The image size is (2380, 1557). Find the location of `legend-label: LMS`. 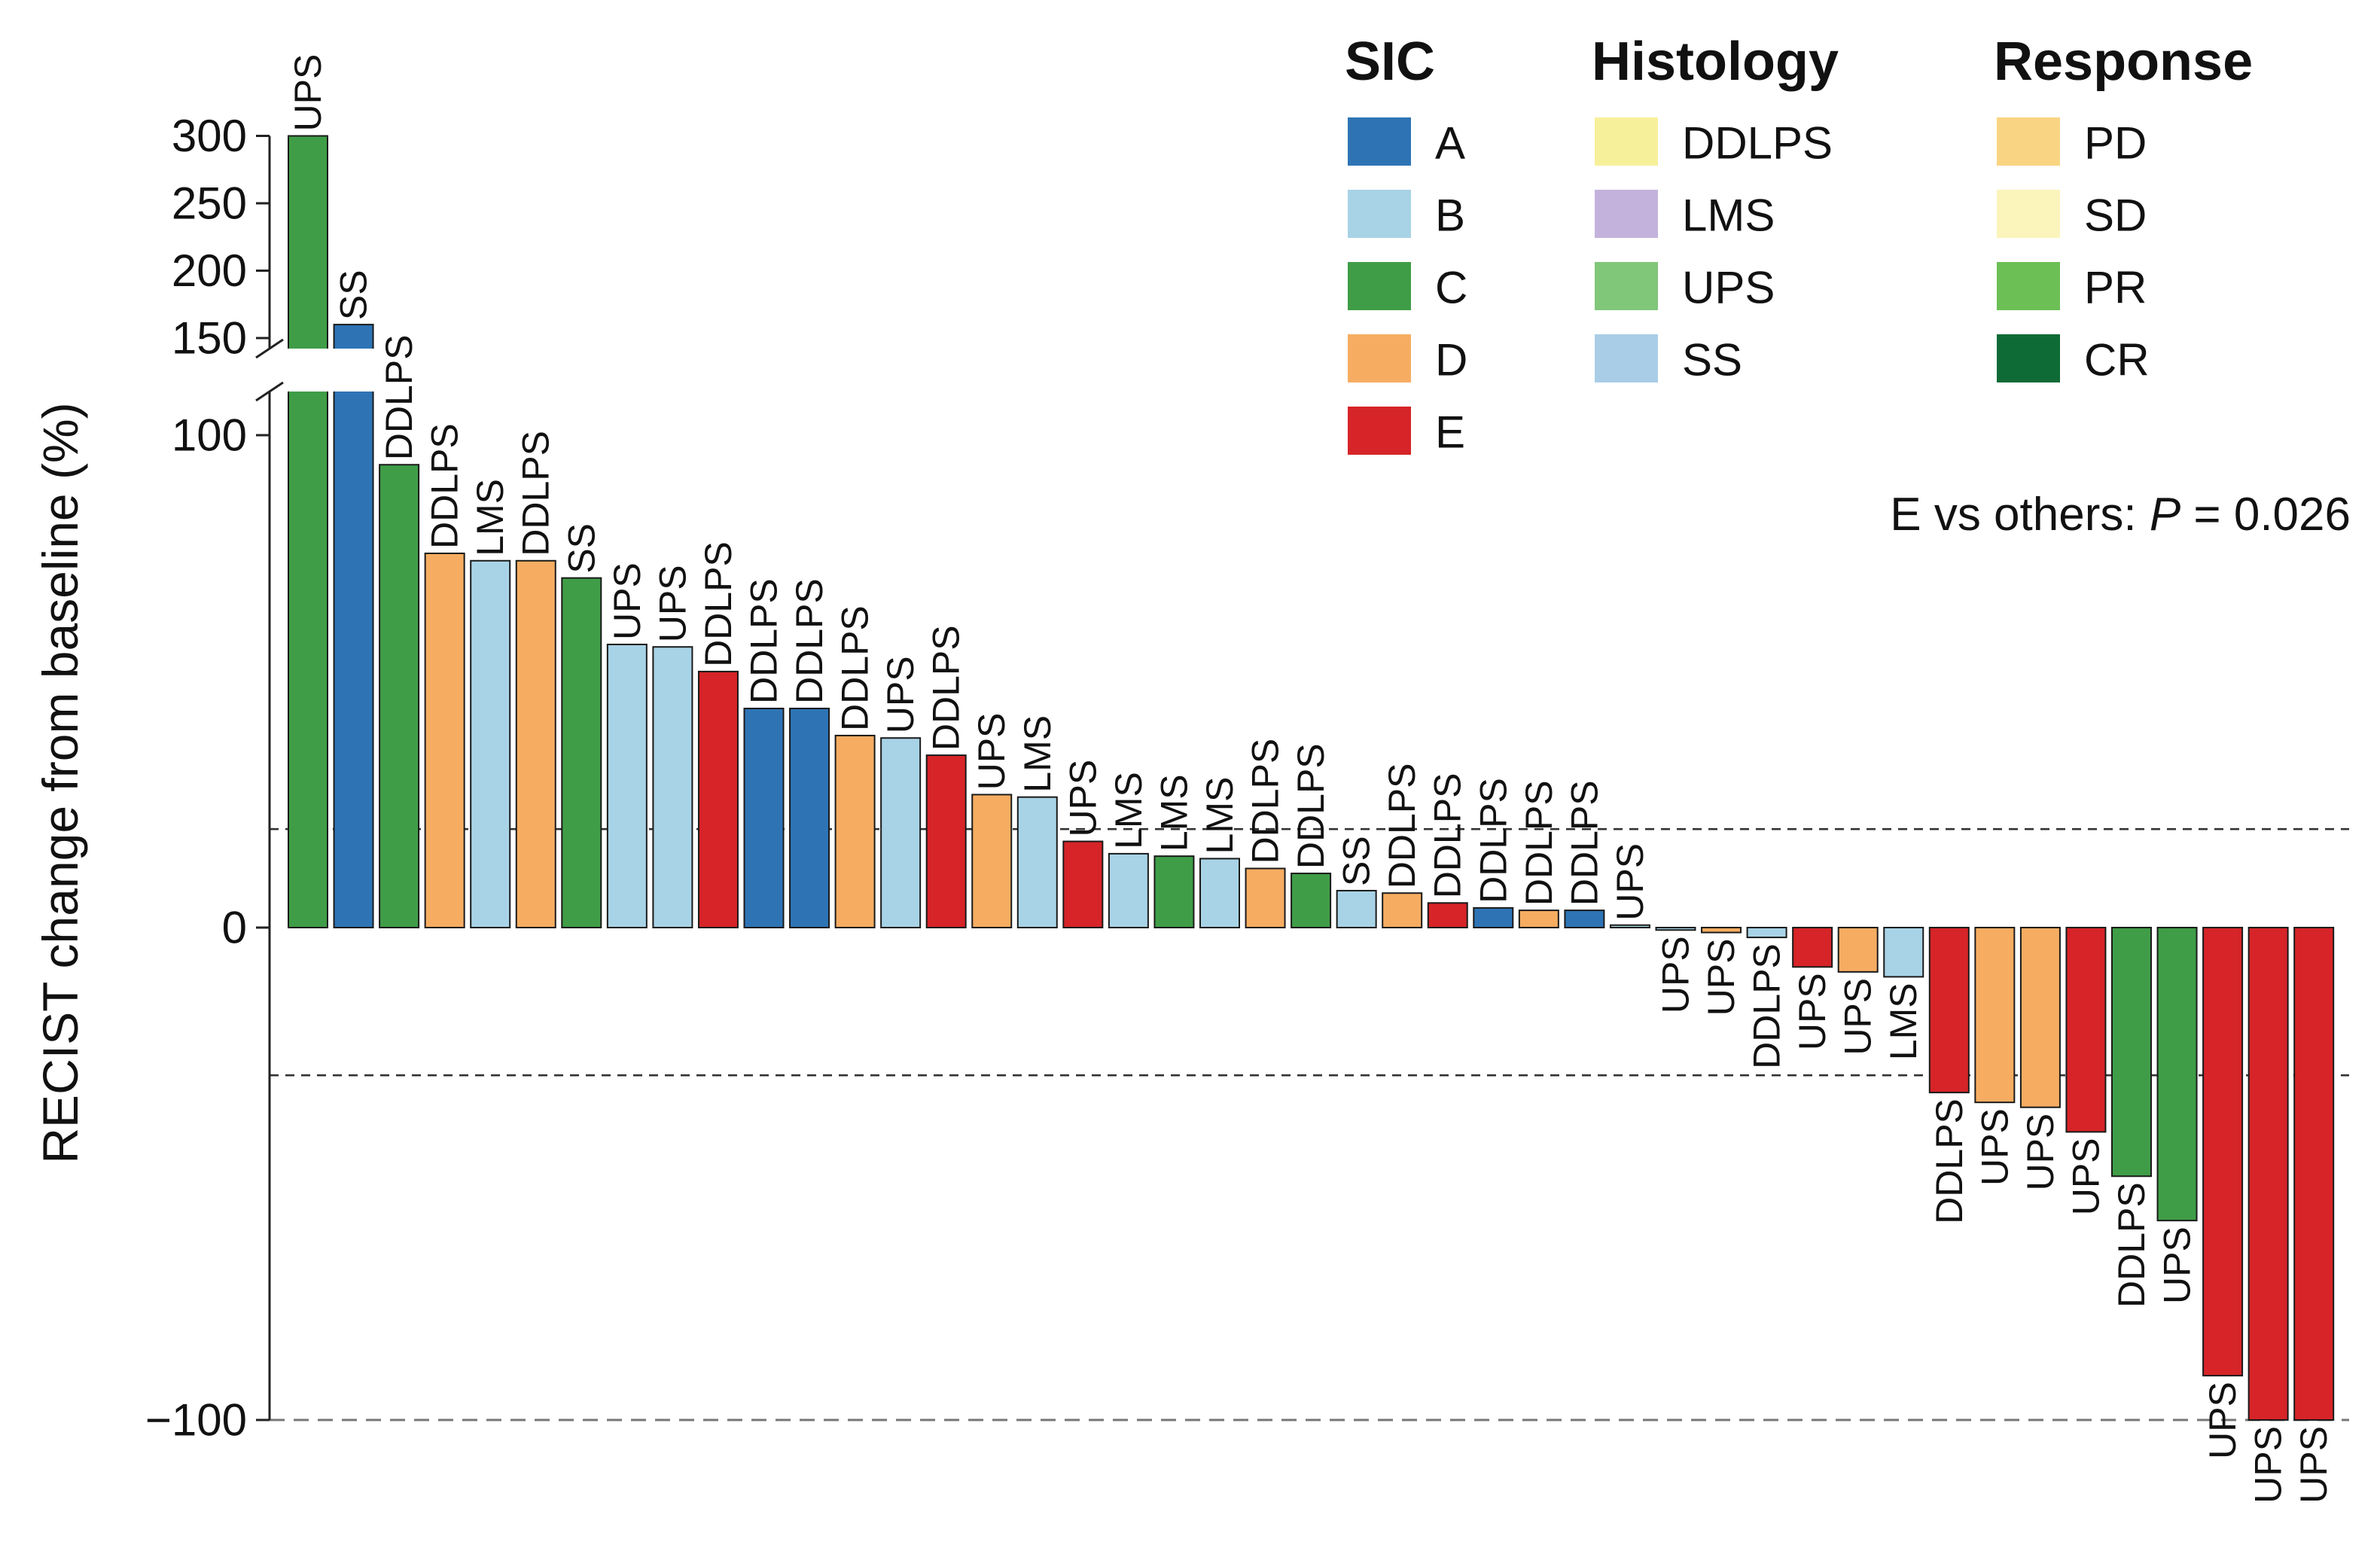

legend-label: LMS is located at coordinates (1728, 215).